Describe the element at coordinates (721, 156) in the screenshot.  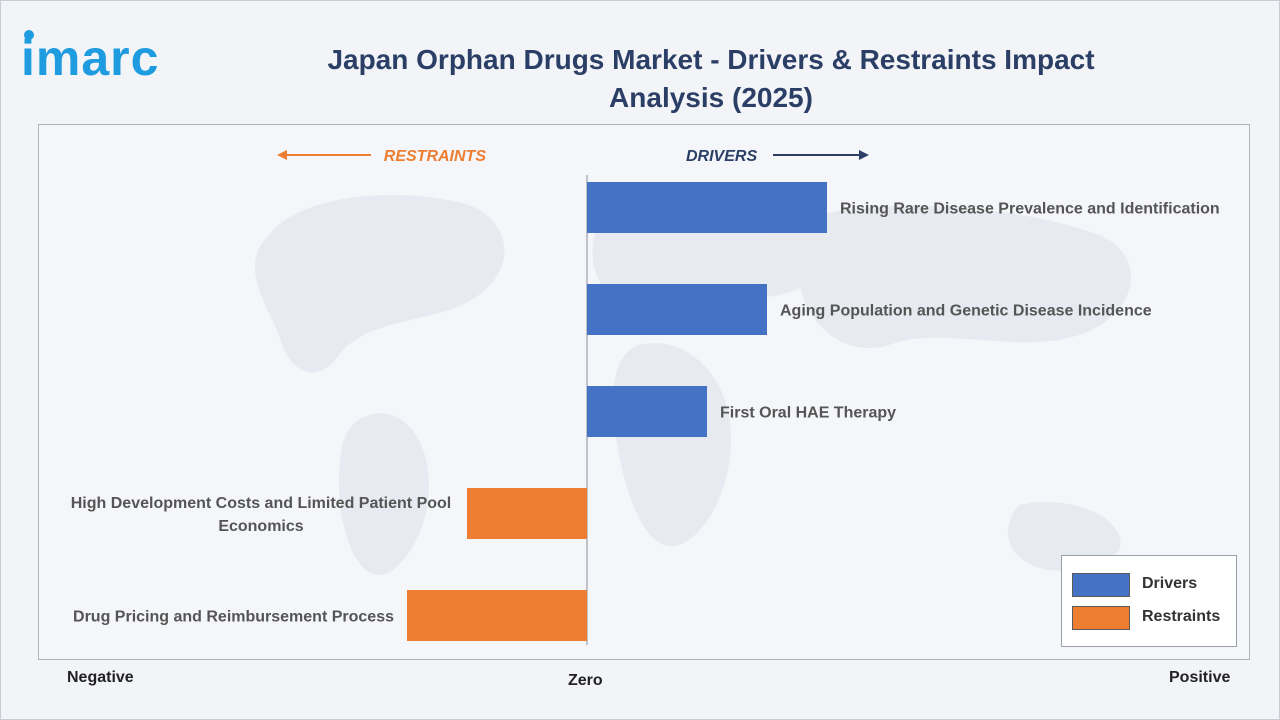
I see `drivers-heading: DRIVERS` at that location.